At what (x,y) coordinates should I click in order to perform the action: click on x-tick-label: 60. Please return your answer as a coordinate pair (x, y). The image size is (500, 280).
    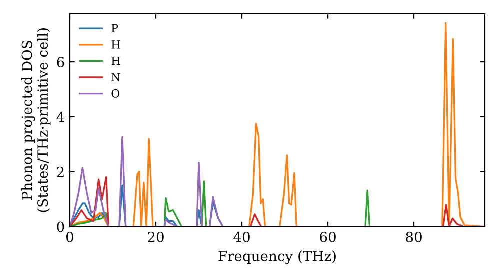
    Looking at the image, I should click on (328, 237).